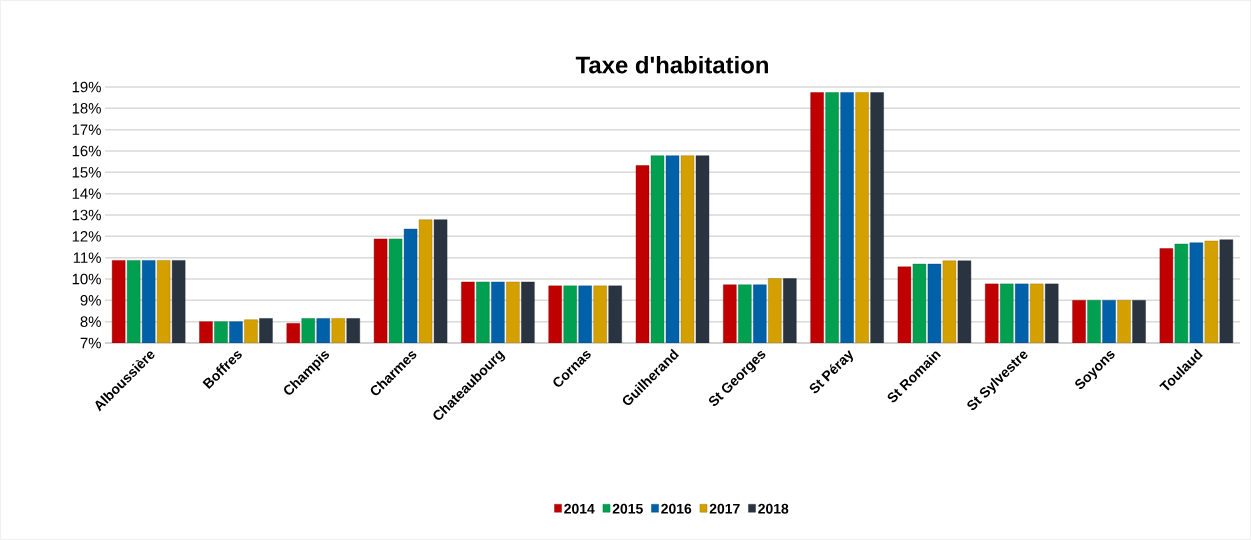  Describe the element at coordinates (86, 87) in the screenshot. I see `y-tick-label: 19%` at that location.